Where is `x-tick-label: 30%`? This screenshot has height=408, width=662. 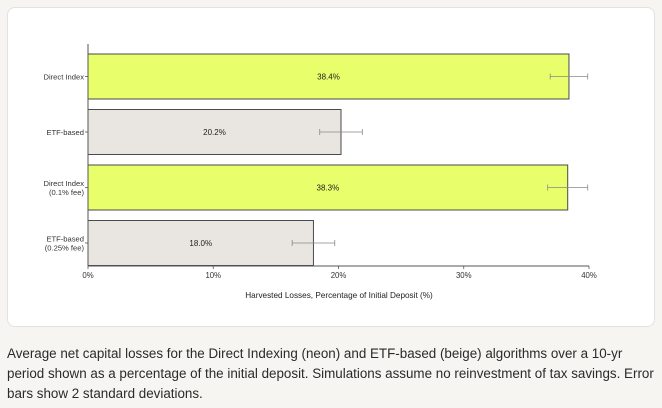 x-tick-label: 30% is located at coordinates (464, 275).